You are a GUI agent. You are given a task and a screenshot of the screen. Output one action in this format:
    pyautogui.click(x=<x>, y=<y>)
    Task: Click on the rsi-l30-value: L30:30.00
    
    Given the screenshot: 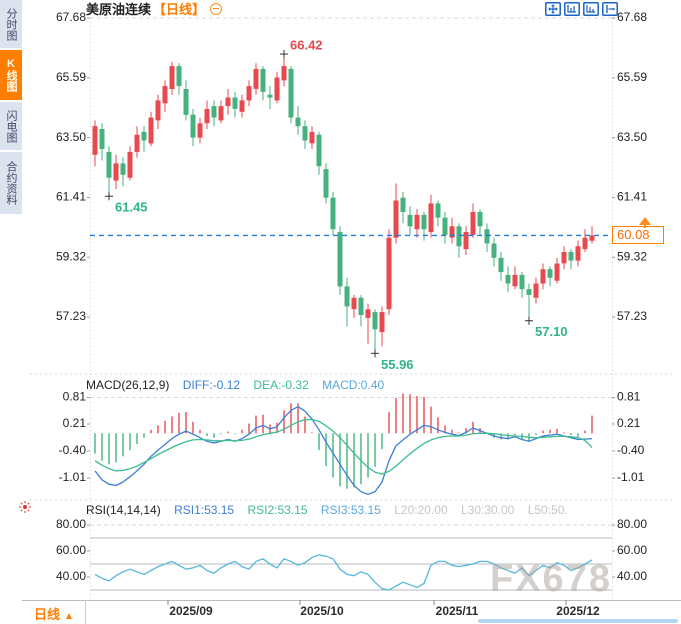 What is the action you would take?
    pyautogui.click(x=487, y=510)
    